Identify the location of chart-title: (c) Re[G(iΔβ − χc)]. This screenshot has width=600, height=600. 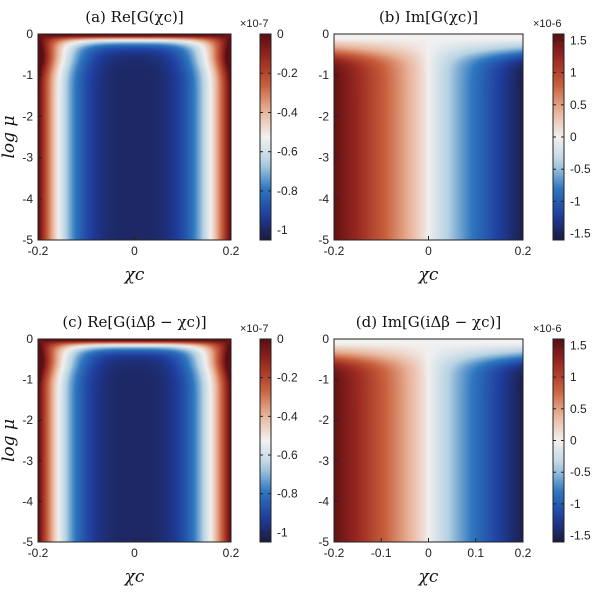
(134, 322).